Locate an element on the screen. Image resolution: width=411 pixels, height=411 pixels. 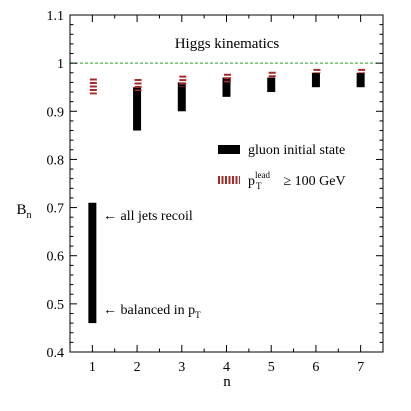
y-tick-label: 0.7 is located at coordinates (56, 209).